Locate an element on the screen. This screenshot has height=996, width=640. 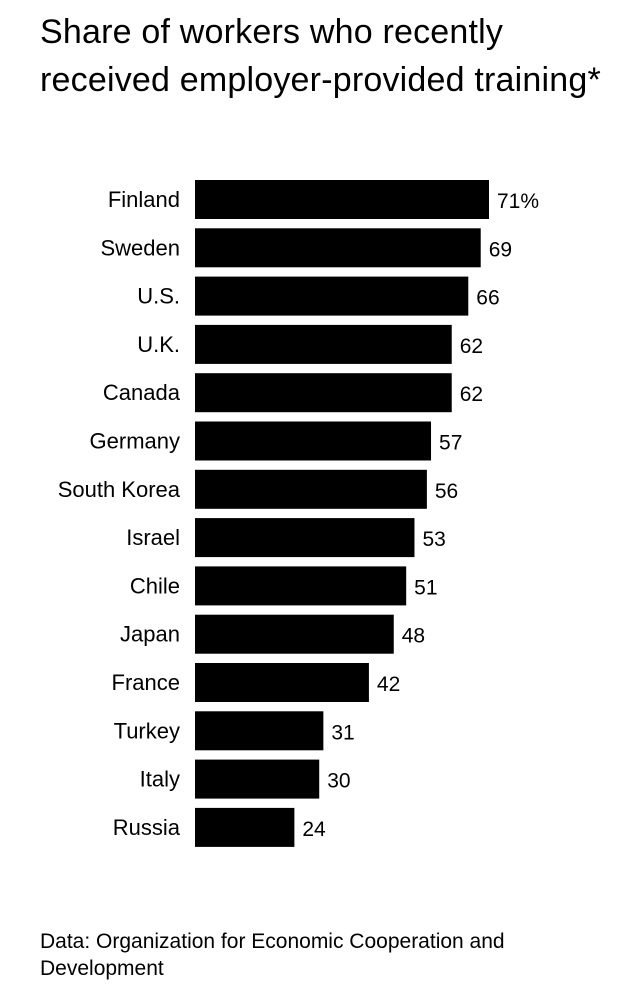
category-label: Sweden is located at coordinates (140, 247).